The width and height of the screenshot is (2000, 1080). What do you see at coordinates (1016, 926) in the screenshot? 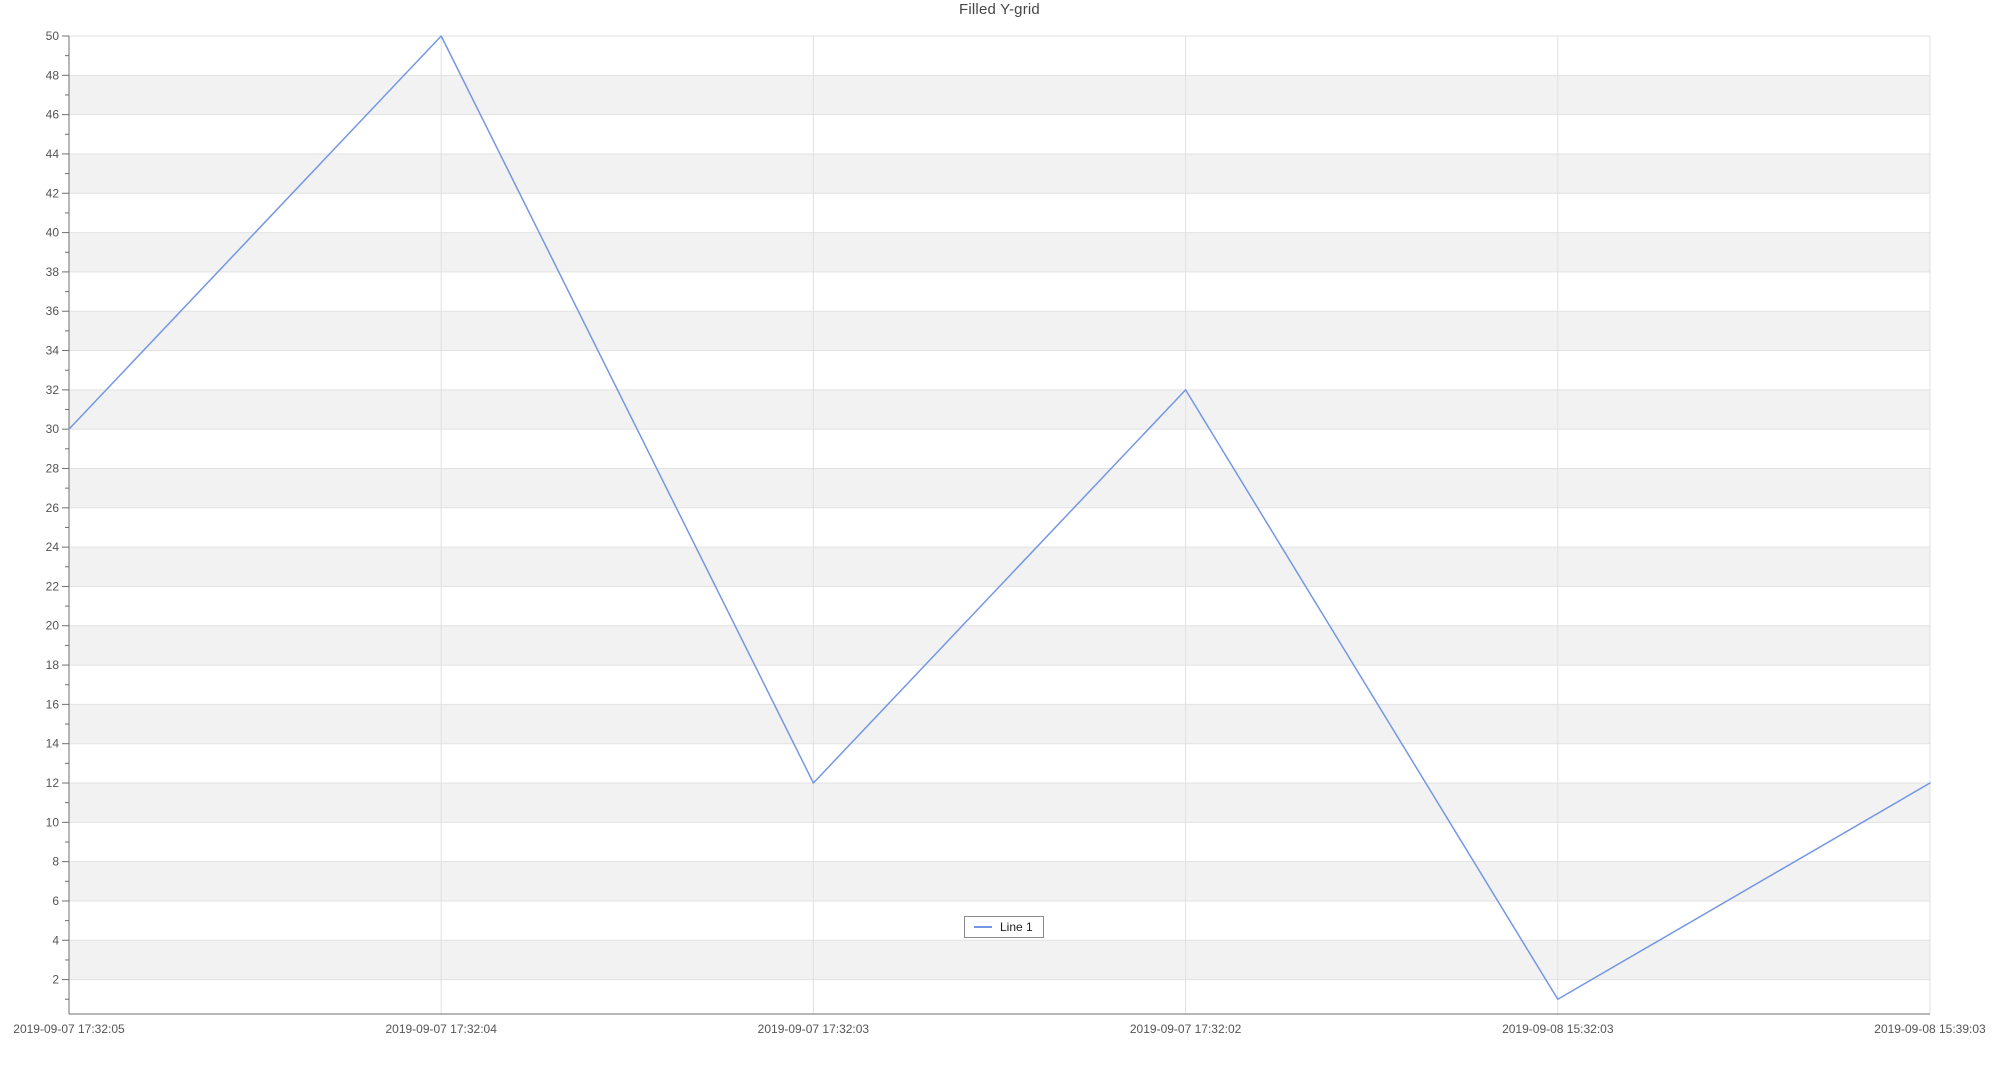
I see `legend-label: Line 1` at bounding box center [1016, 926].